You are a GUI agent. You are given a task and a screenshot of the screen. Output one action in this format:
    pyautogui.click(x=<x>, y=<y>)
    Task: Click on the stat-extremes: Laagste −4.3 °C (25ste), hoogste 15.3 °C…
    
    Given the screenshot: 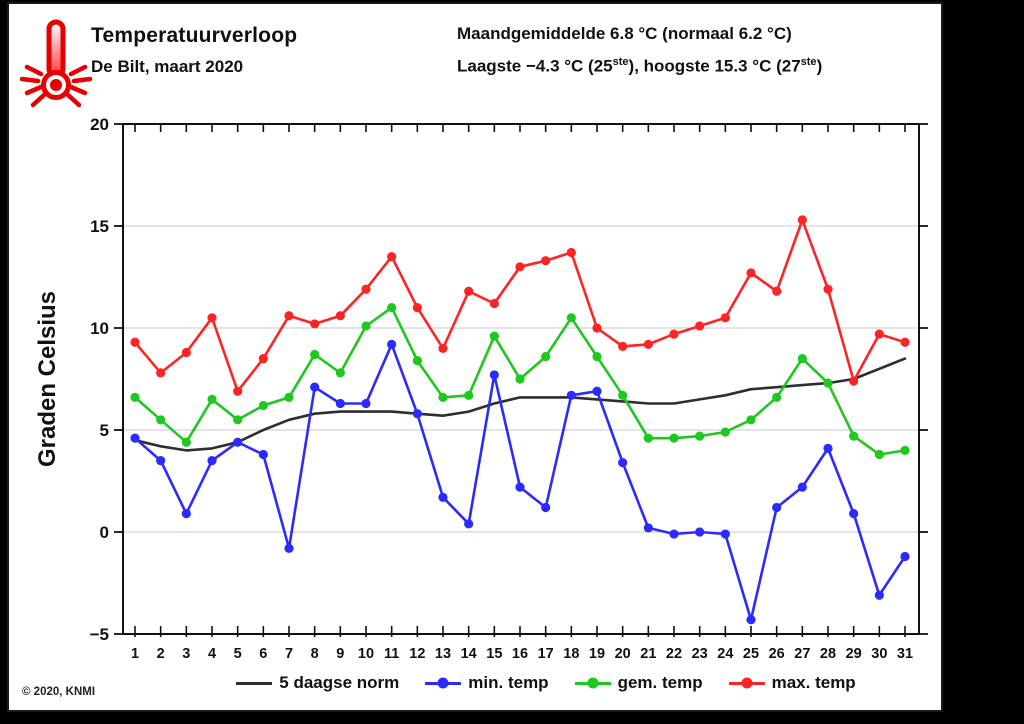 What is the action you would take?
    pyautogui.click(x=640, y=66)
    